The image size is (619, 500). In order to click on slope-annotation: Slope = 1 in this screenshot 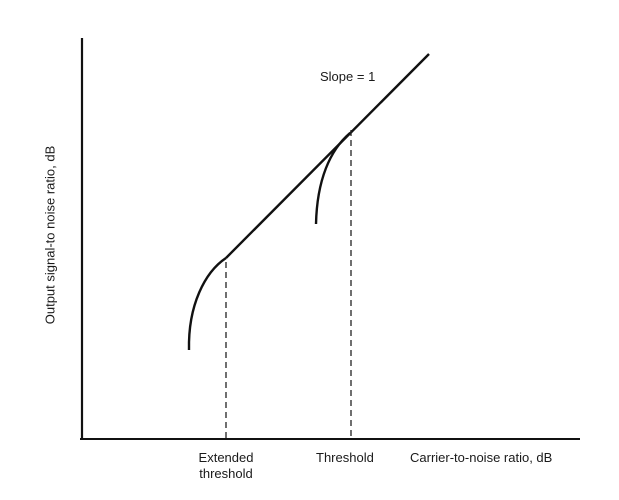, I will do `click(348, 76)`.